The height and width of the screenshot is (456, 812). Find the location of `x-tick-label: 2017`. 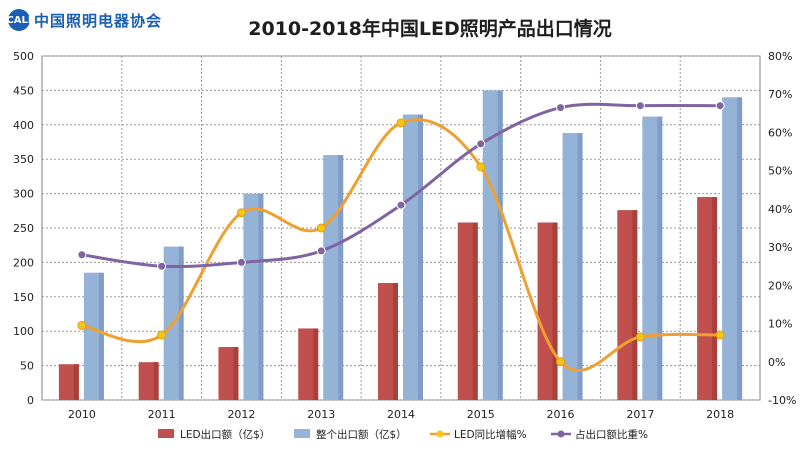

x-tick-label: 2017 is located at coordinates (640, 414).